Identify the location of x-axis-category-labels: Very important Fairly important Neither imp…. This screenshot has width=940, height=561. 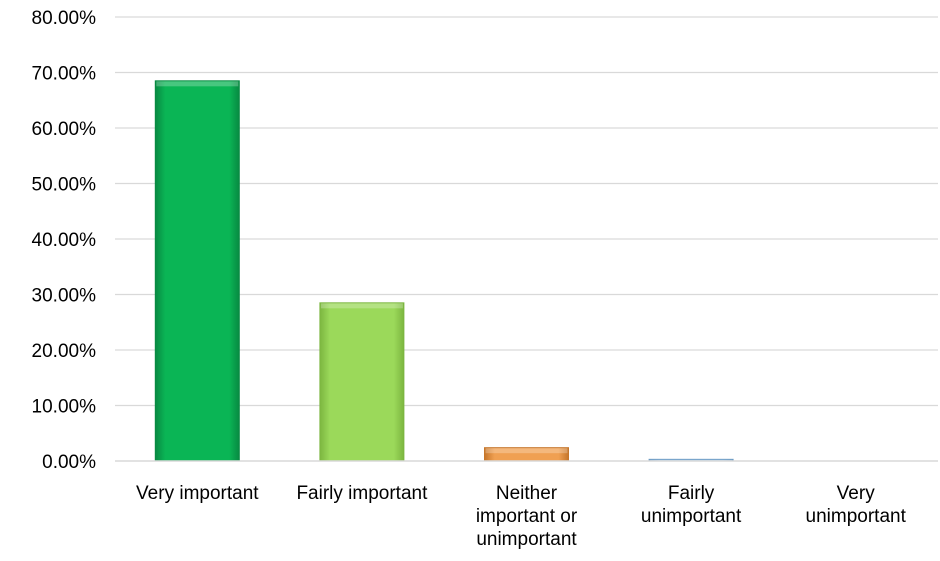
(521, 516).